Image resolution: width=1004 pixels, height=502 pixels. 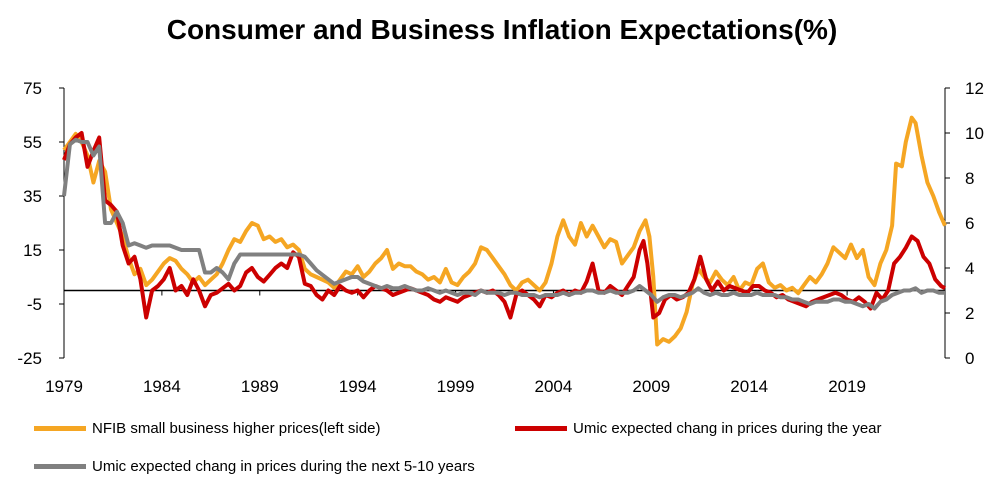 I want to click on y-right-tick-label: 10, so click(x=974, y=133).